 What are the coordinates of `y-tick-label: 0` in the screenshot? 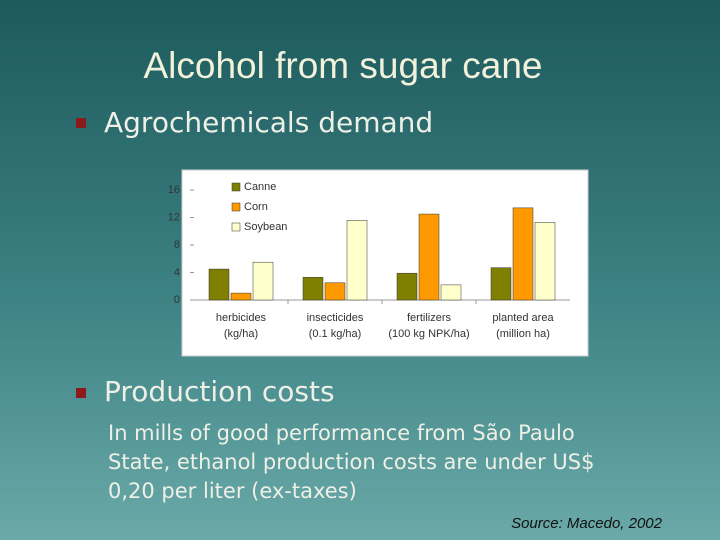 It's located at (177, 300).